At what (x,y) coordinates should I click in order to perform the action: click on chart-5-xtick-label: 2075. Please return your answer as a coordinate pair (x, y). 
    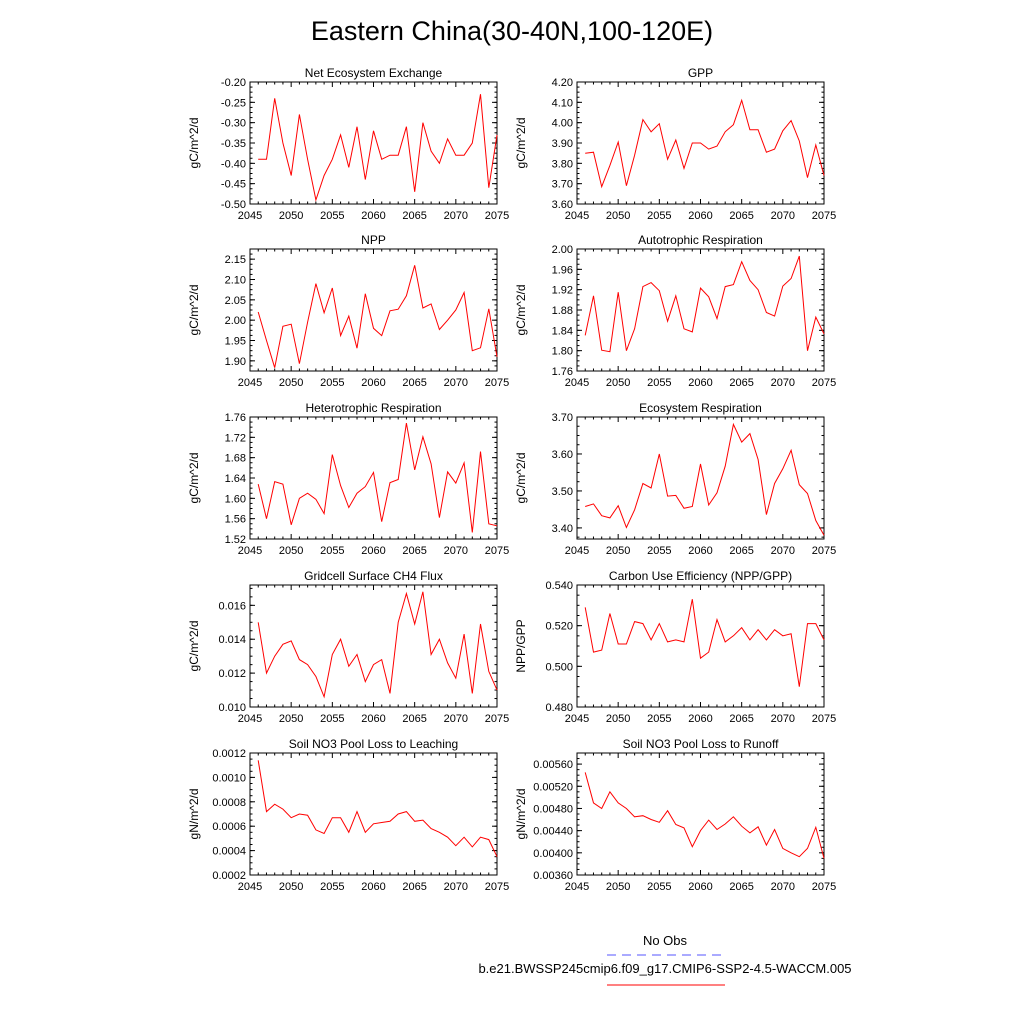
    Looking at the image, I should click on (824, 551).